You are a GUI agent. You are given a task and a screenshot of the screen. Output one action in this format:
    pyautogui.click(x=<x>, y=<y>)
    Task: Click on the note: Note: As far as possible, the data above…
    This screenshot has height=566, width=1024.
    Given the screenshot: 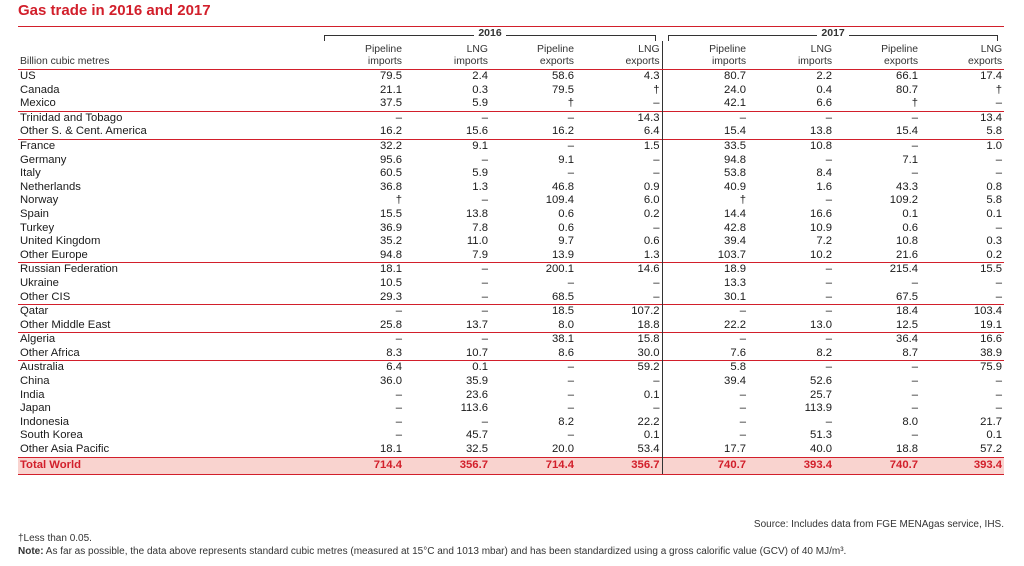 What is the action you would take?
    pyautogui.click(x=432, y=551)
    